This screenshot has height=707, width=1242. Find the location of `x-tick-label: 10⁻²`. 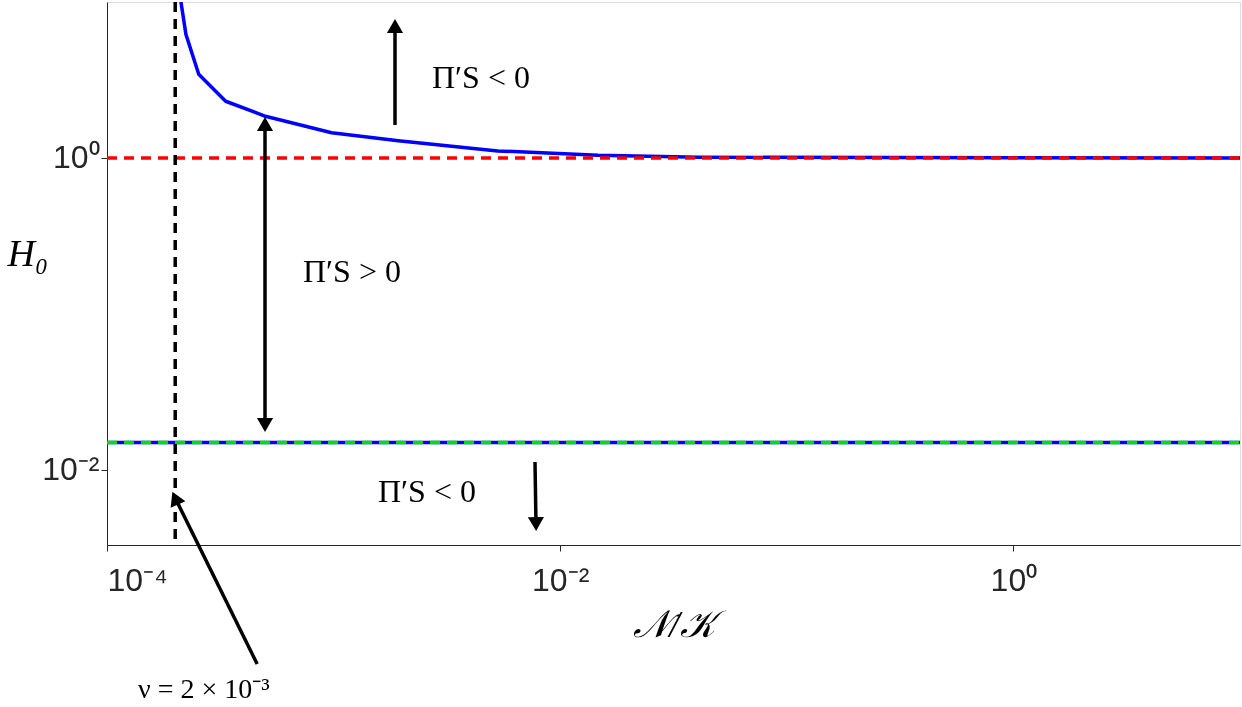

x-tick-label: 10⁻² is located at coordinates (561, 579).